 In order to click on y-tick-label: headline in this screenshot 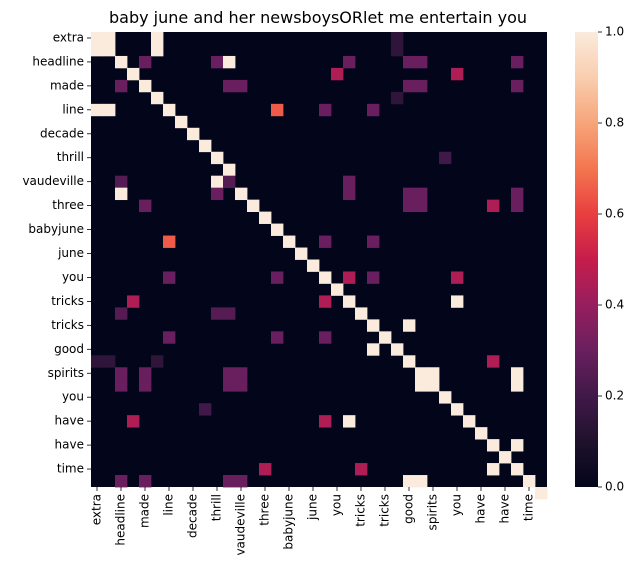, I will do `click(58, 61)`.